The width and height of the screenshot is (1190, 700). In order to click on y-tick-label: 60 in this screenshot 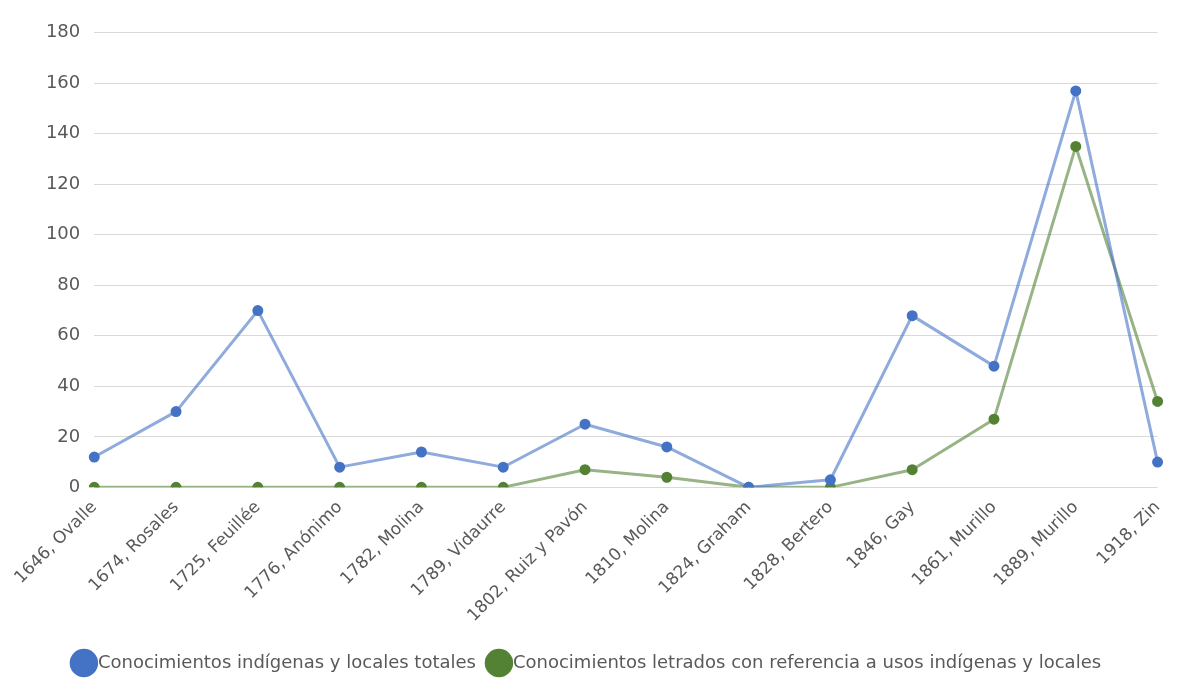, I will do `click(69, 334)`.